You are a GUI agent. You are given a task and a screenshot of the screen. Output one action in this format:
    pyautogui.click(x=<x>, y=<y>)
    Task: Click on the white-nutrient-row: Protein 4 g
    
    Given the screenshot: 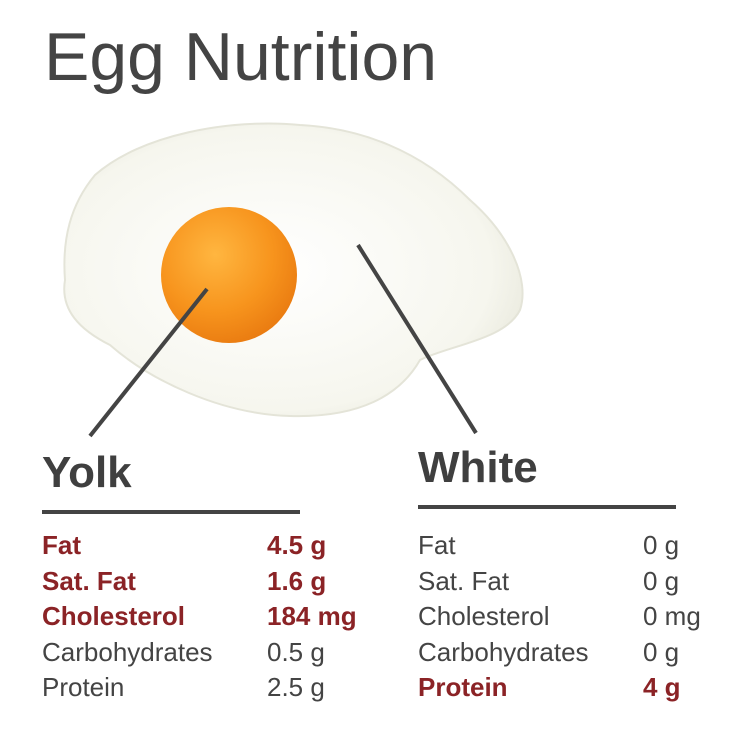 What is the action you would take?
    pyautogui.click(x=559, y=688)
    